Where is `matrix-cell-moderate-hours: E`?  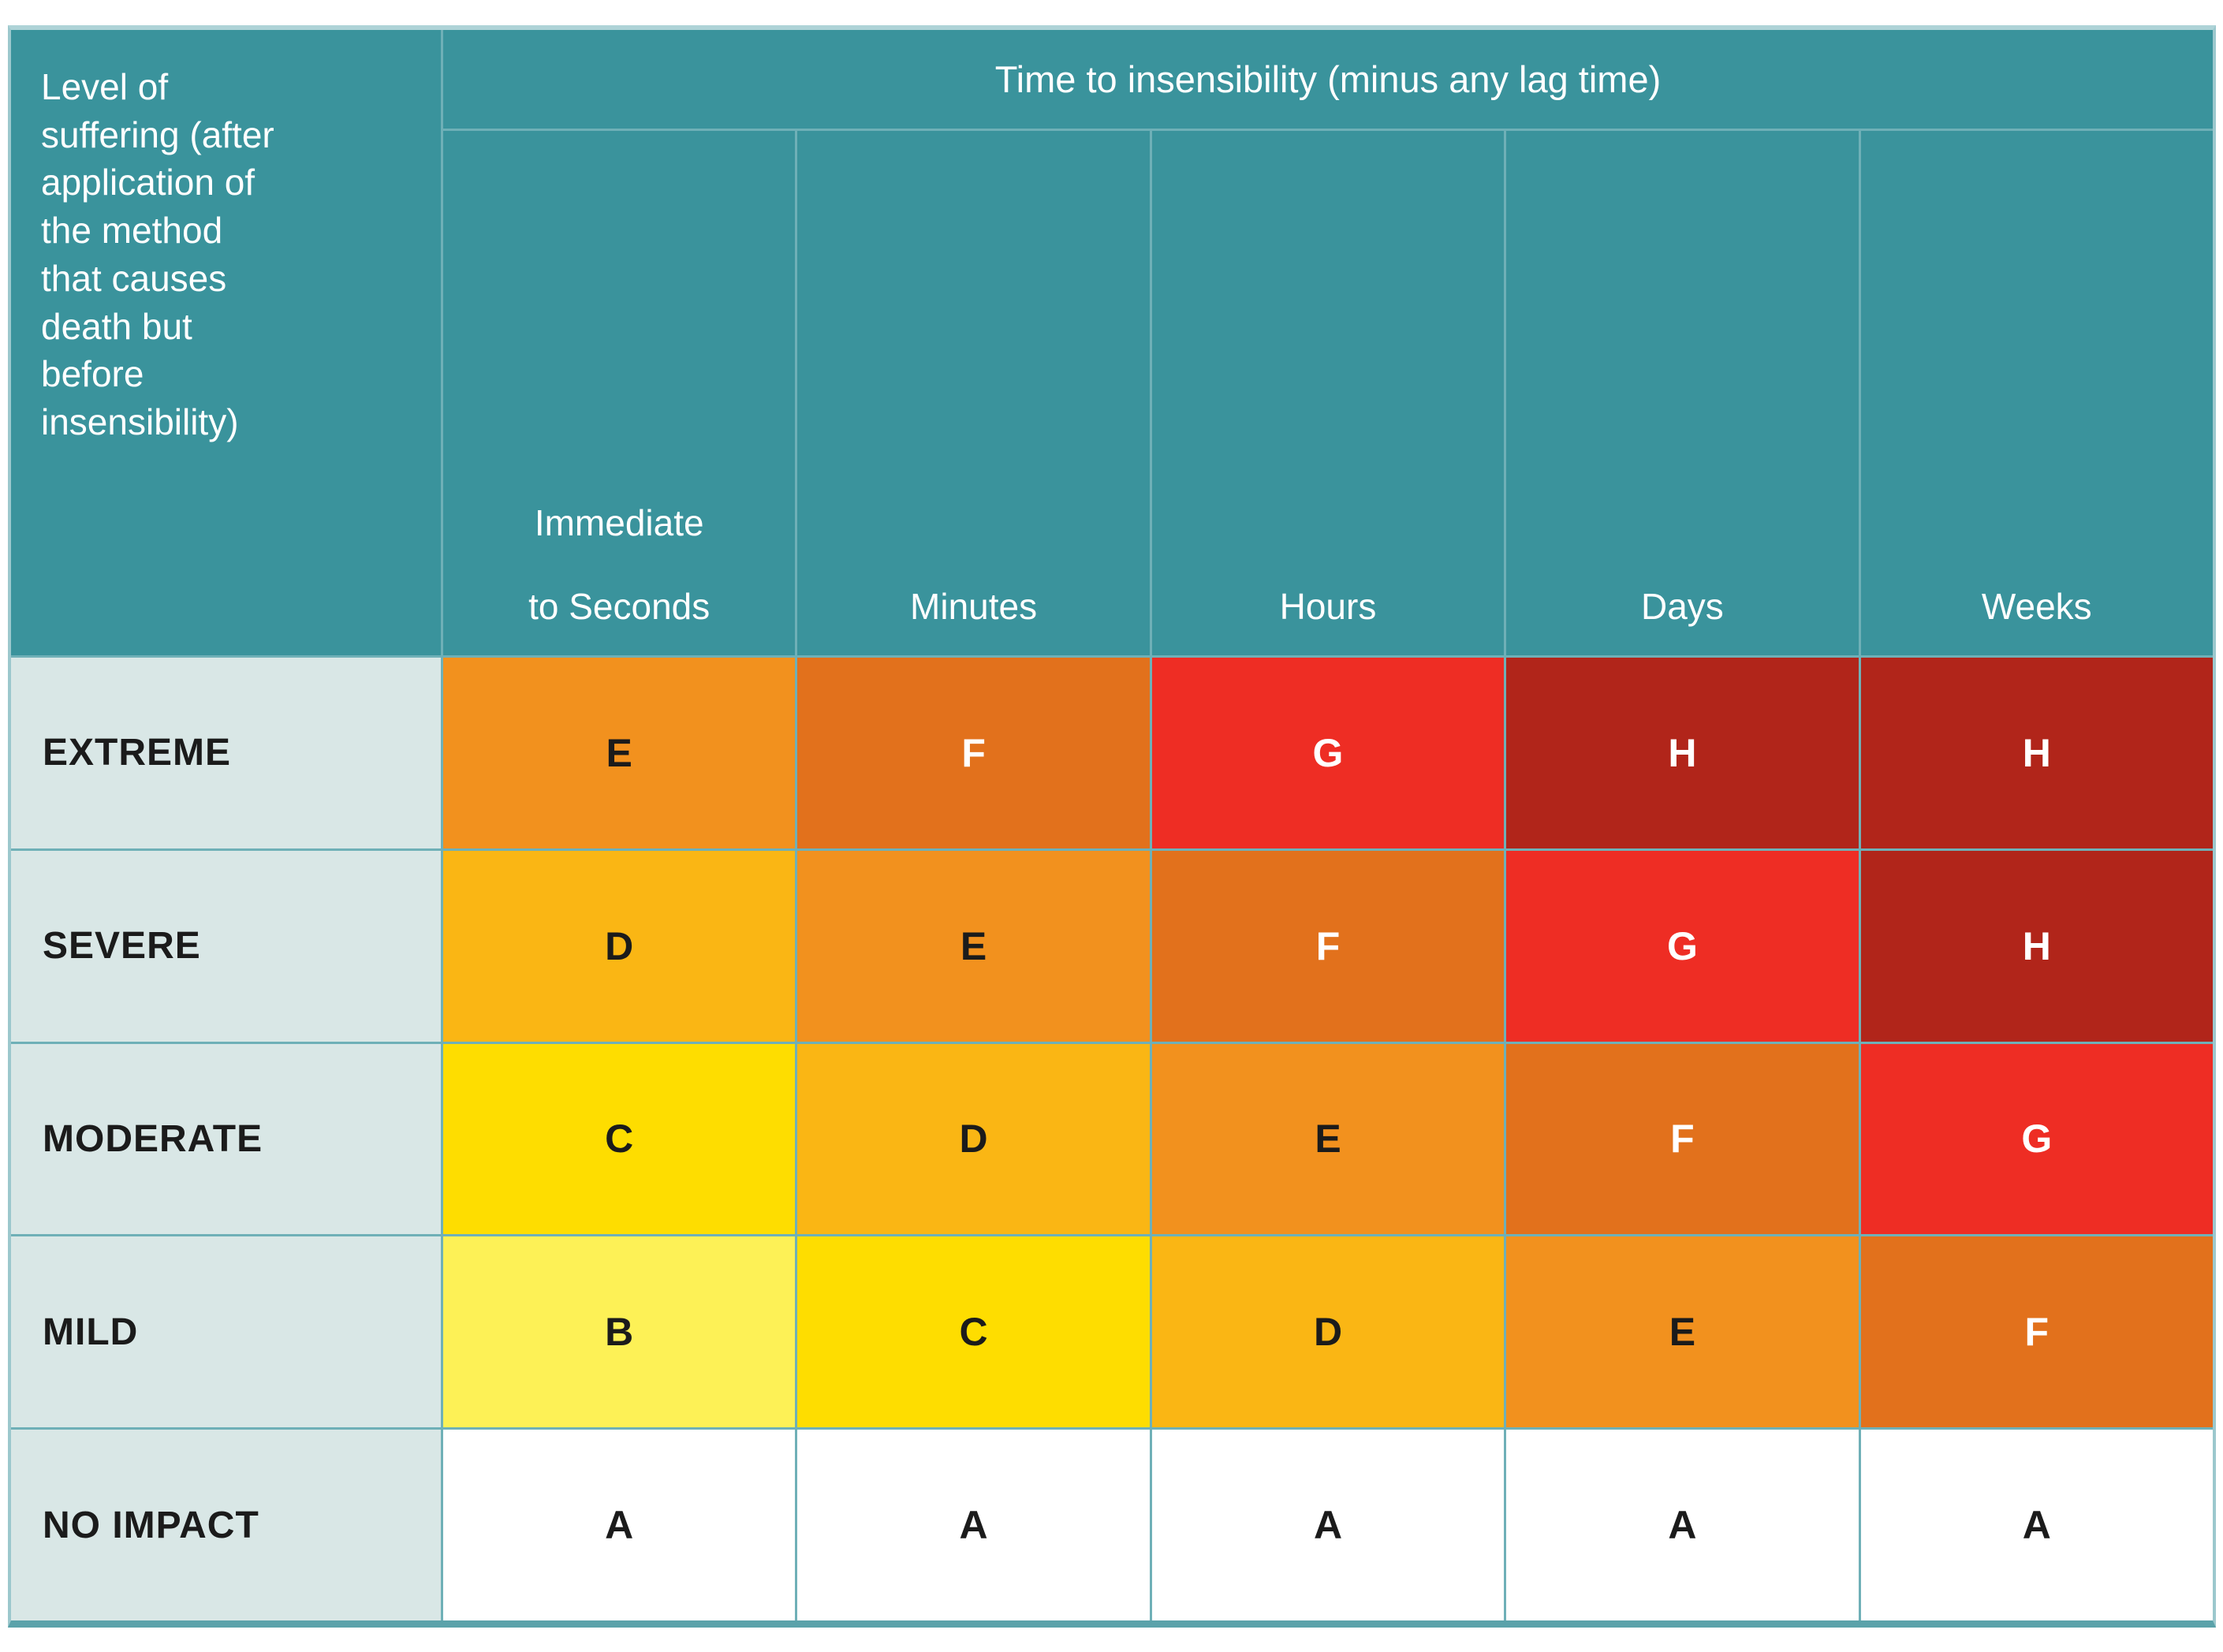
matrix-cell-moderate-hours: E is located at coordinates (1328, 1139).